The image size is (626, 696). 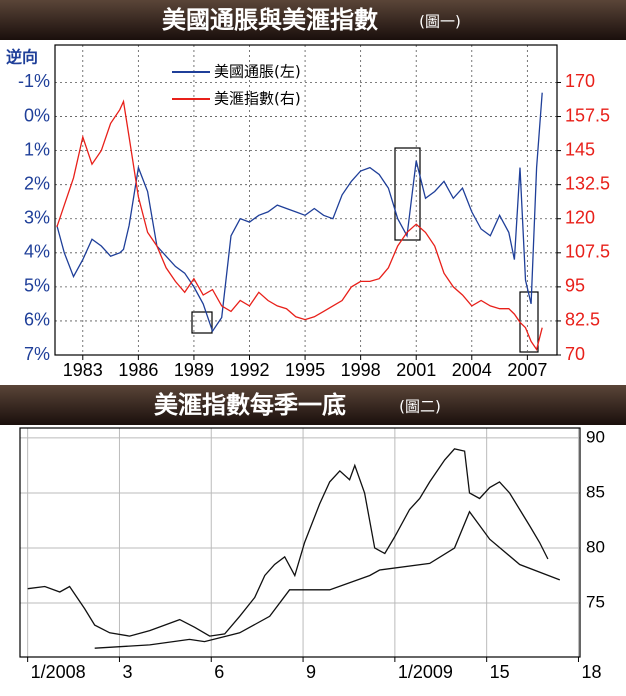 I want to click on x-tick-label: 6, so click(x=219, y=672).